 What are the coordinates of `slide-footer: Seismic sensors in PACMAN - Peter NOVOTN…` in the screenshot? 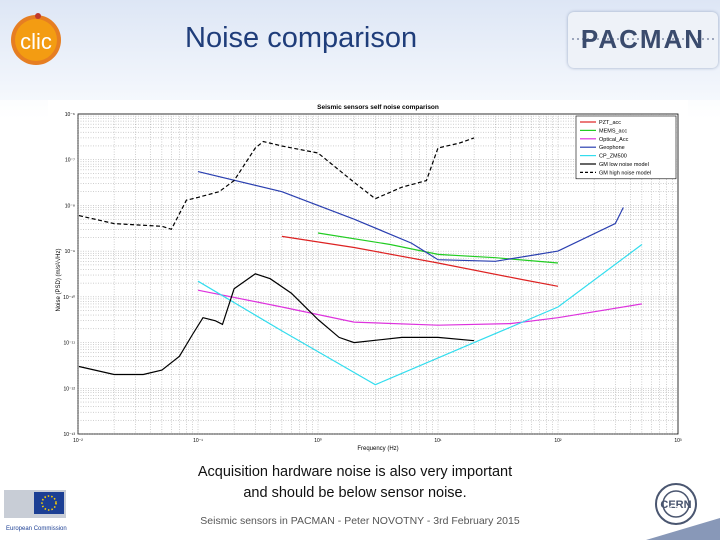 It's located at (360, 521).